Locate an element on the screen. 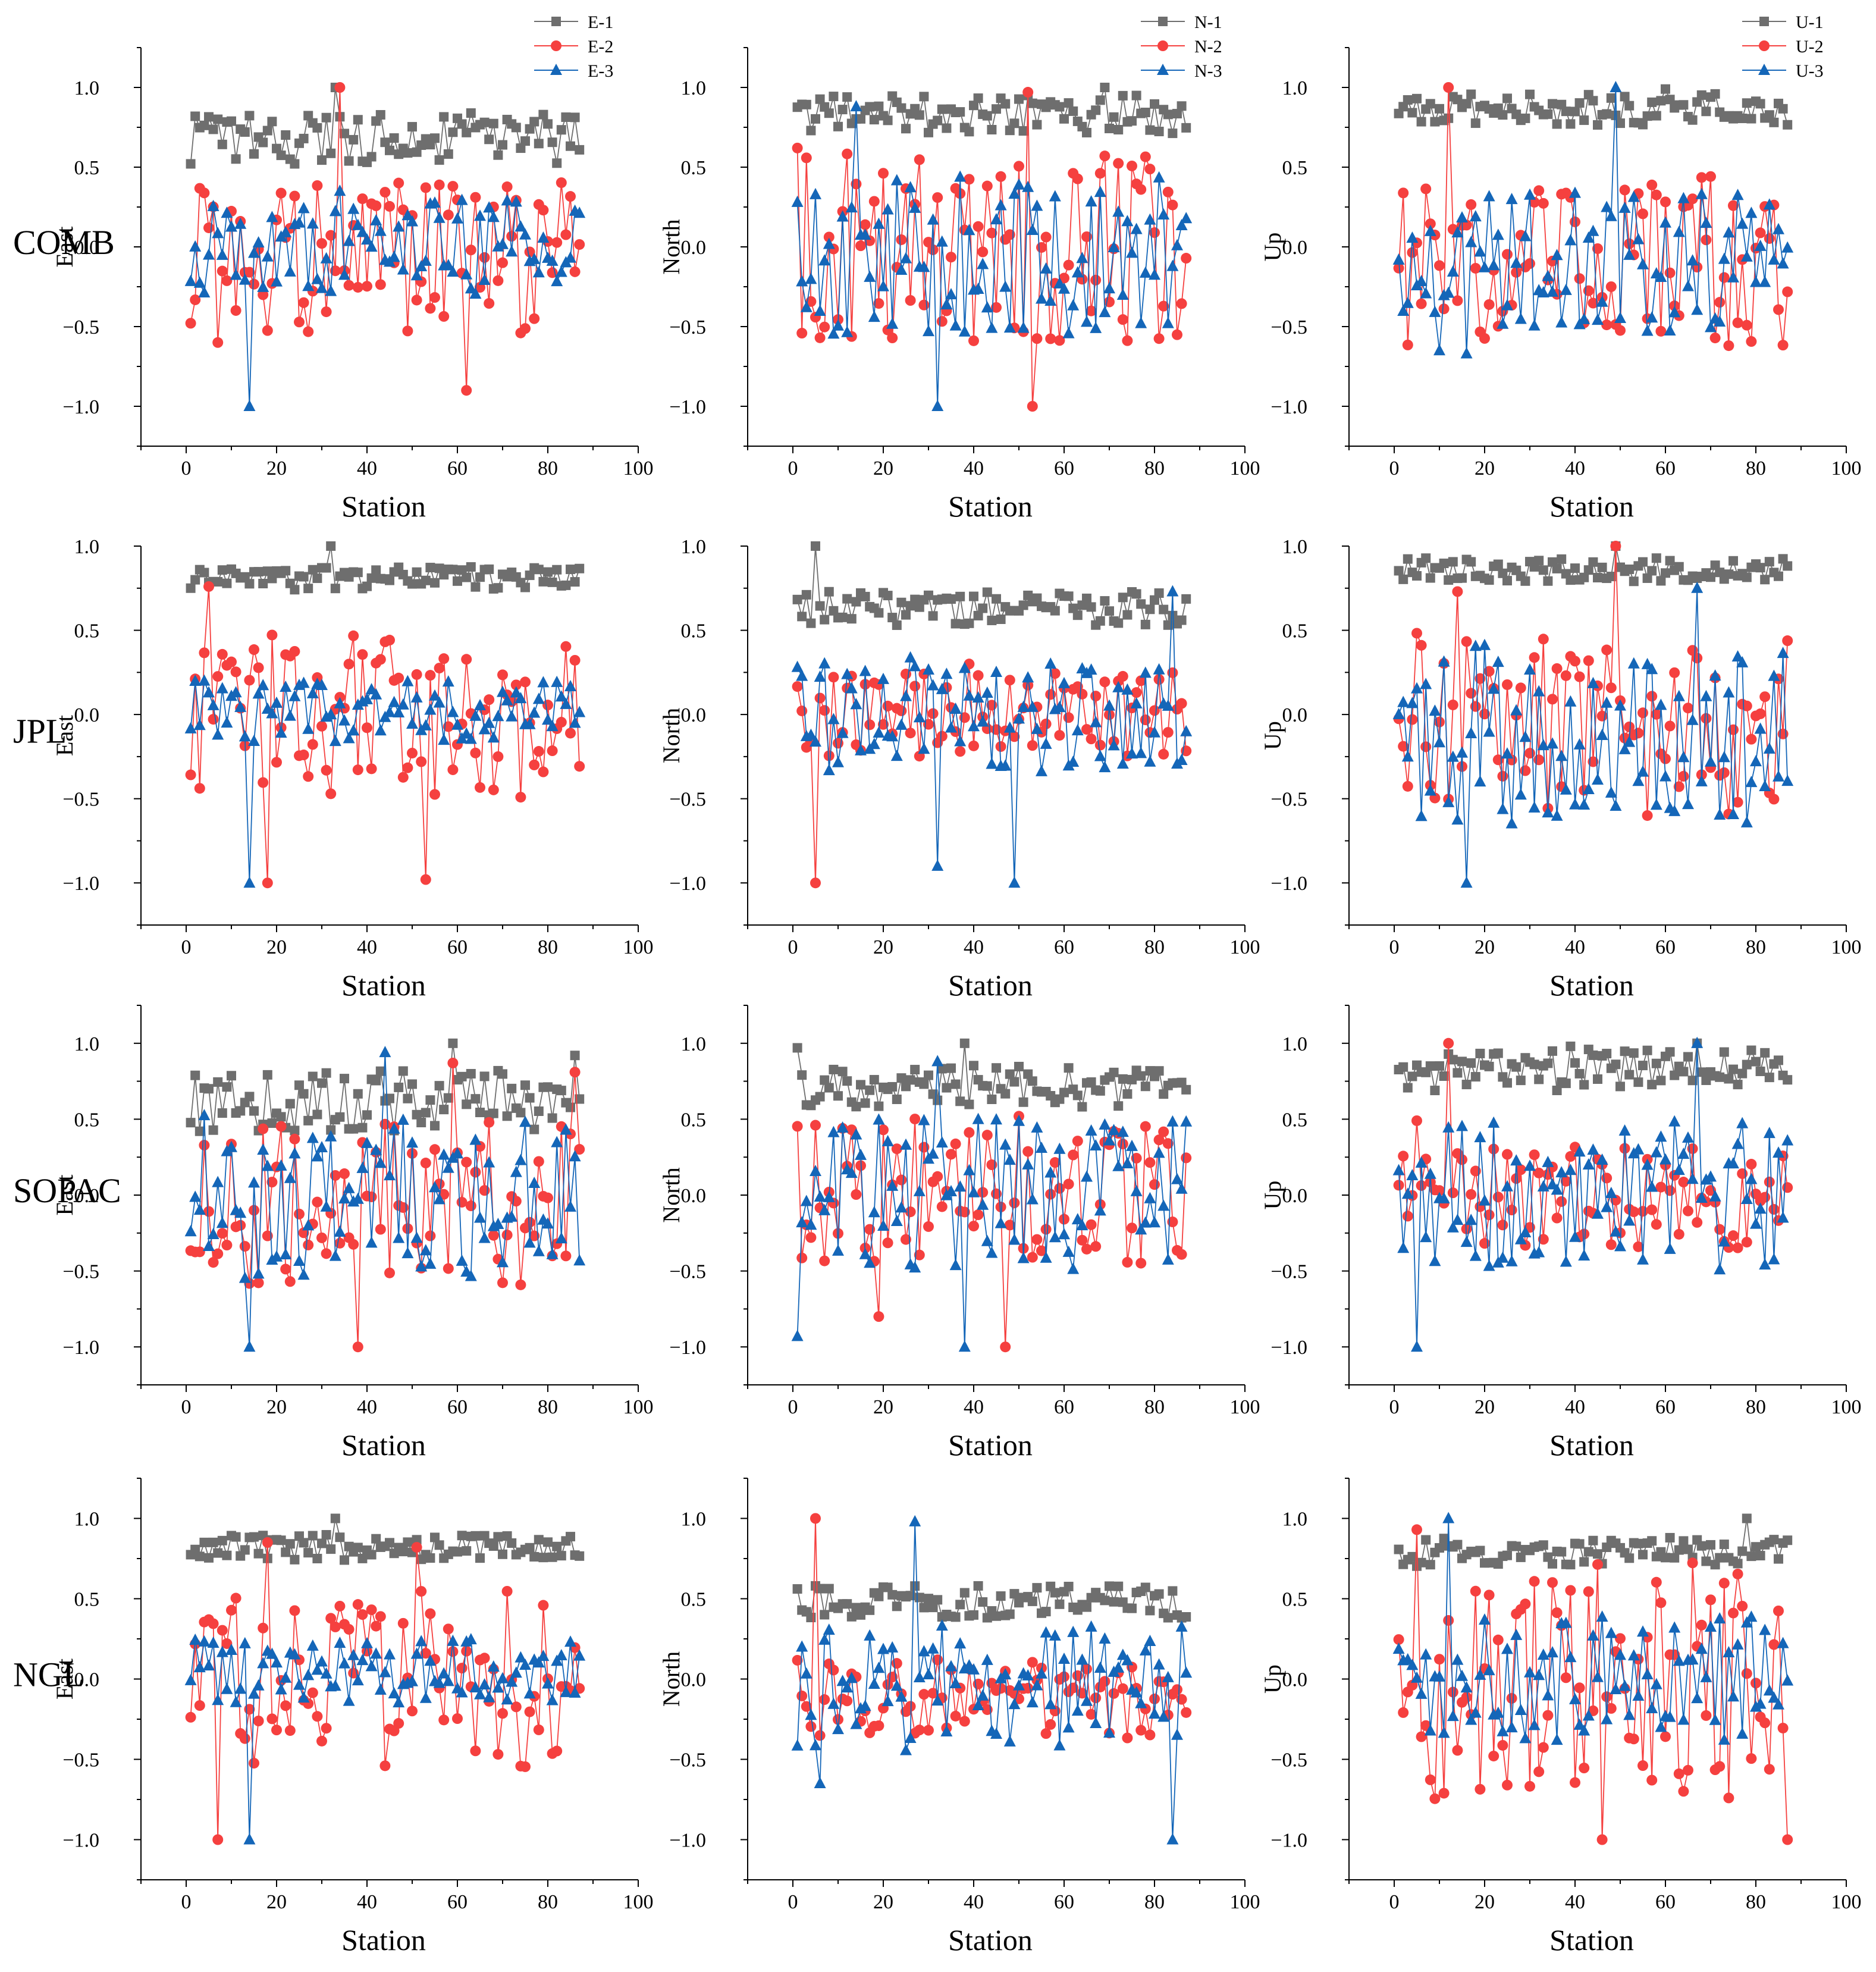 The height and width of the screenshot is (1972, 1876). x-tick-label: 100 is located at coordinates (638, 947).